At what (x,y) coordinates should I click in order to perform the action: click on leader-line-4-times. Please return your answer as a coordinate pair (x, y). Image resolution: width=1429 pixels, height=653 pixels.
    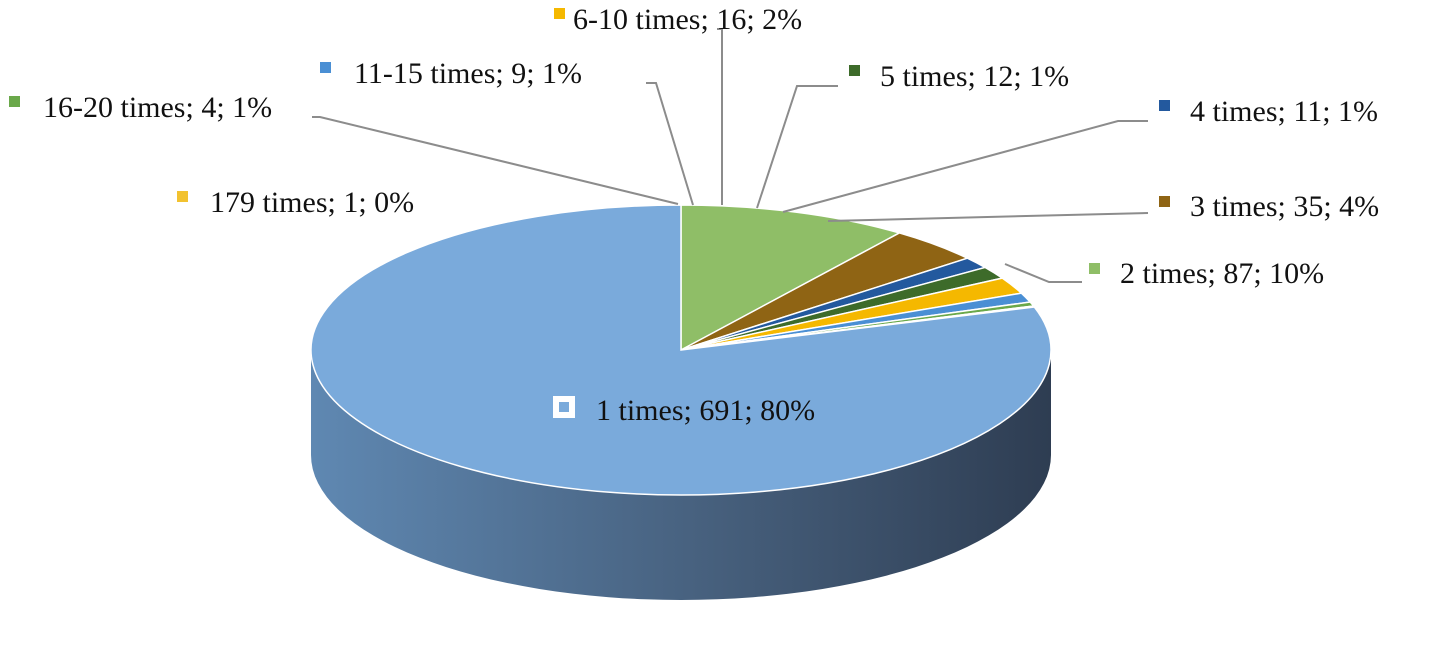
    Looking at the image, I should click on (965, 166).